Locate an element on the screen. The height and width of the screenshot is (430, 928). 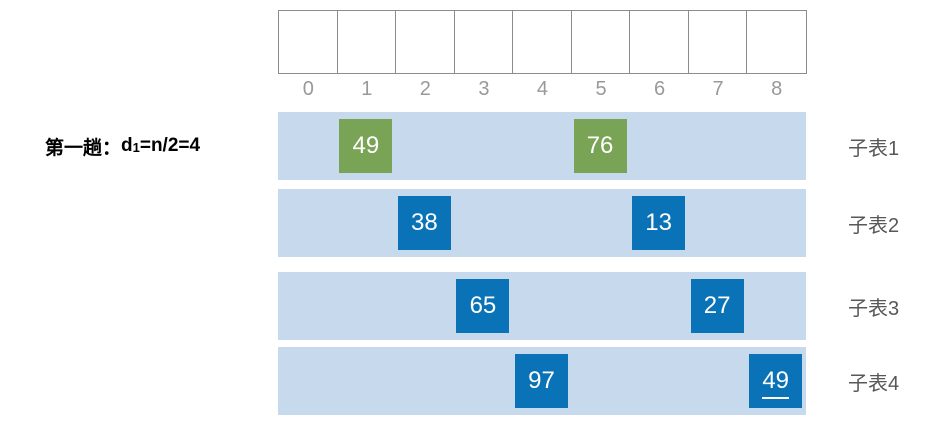
index-label-8: 8 is located at coordinates (777, 89).